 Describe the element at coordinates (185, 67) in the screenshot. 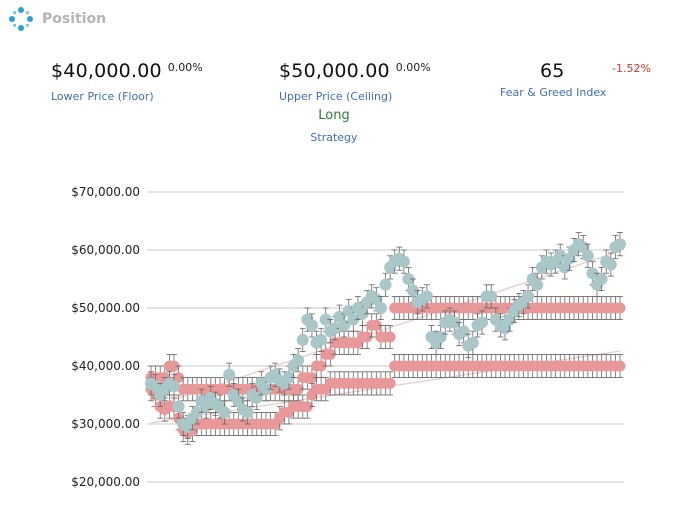

I see `floor-change: 0.00%` at that location.